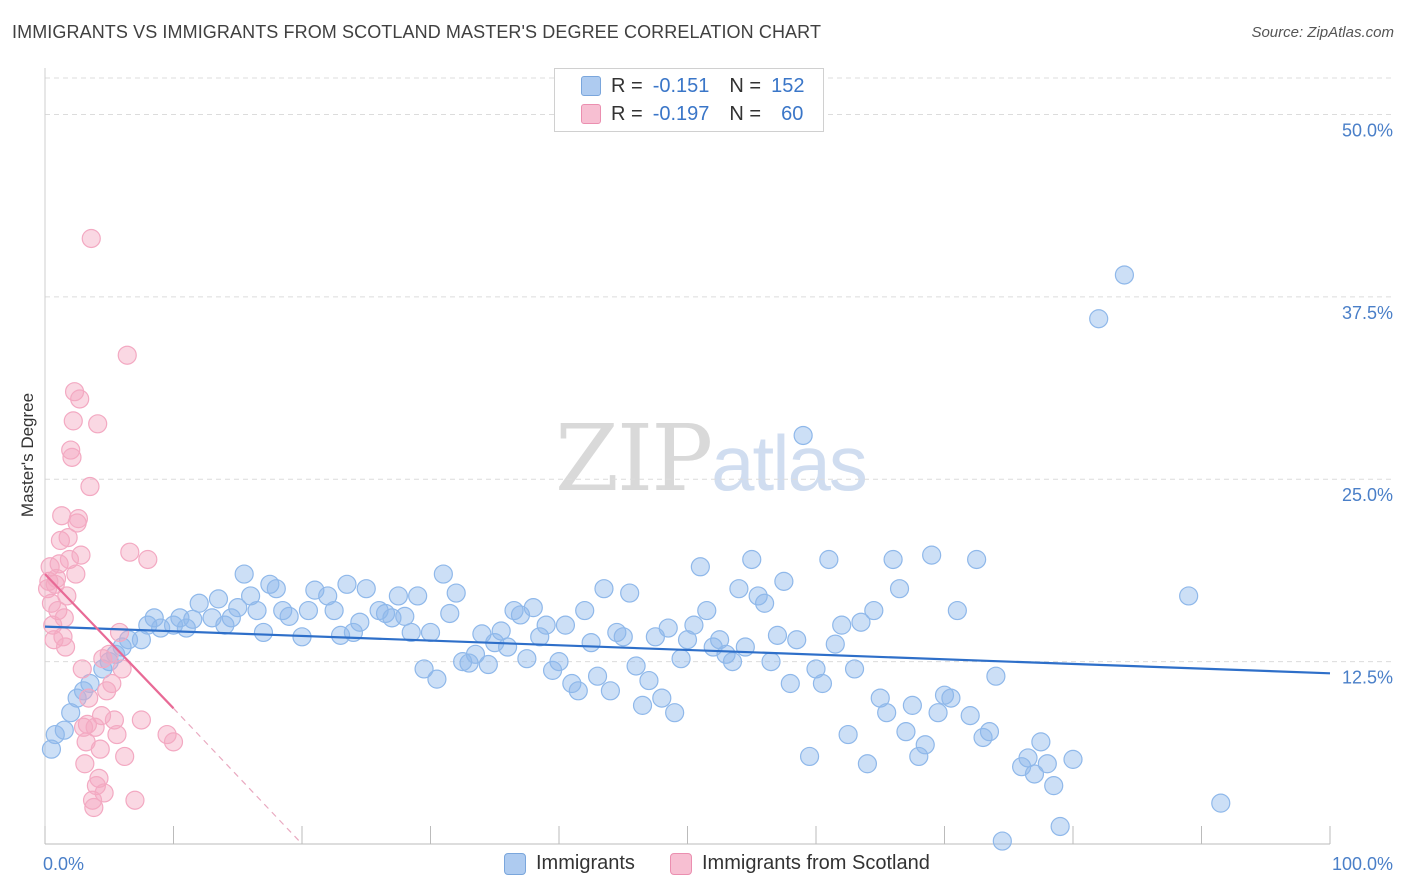 The width and height of the screenshot is (1406, 892). I want to click on x-tick-label-max: 100.0%, so click(1362, 864).